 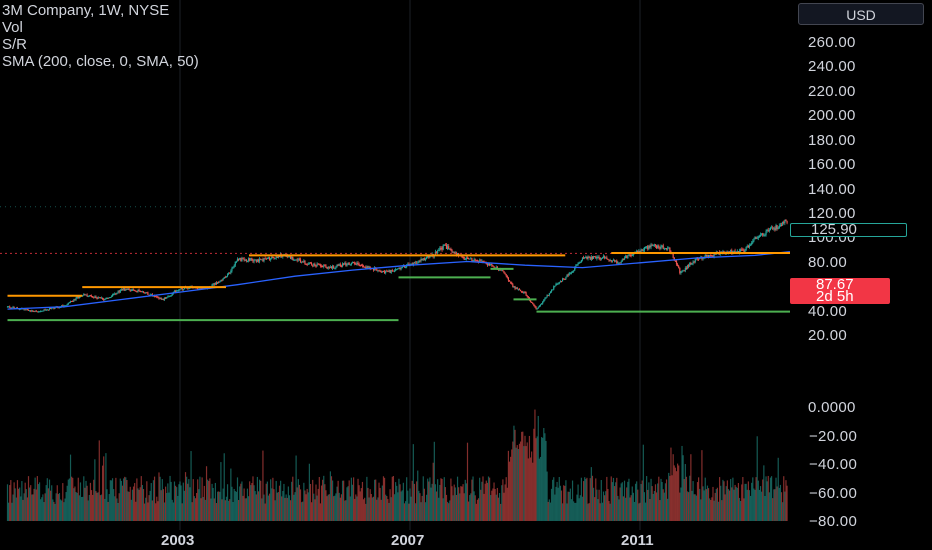 What do you see at coordinates (100, 61) in the screenshot?
I see `sma-indicator-label: SMA (200, close, 0, SMA, 50)` at bounding box center [100, 61].